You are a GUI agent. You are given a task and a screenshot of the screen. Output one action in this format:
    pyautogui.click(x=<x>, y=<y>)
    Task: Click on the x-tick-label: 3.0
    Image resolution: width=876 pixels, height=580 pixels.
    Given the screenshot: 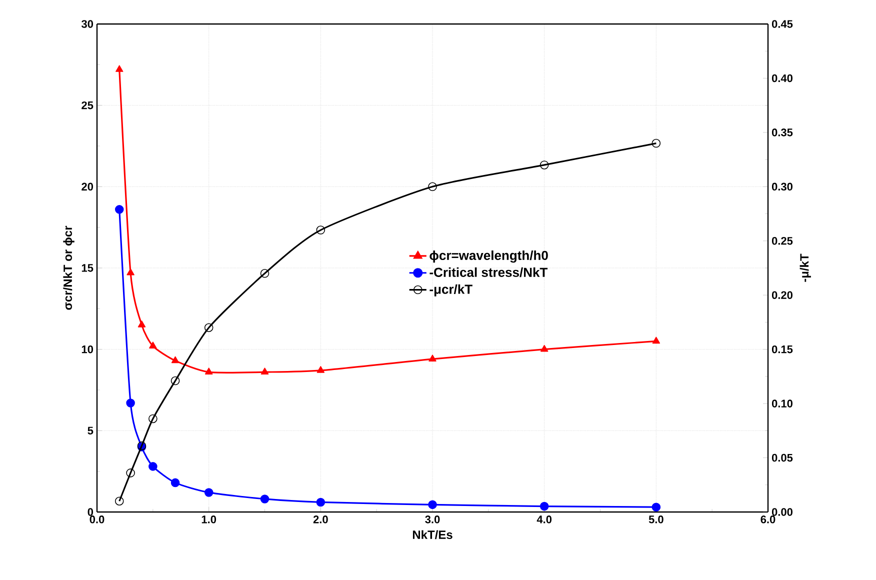 What is the action you would take?
    pyautogui.click(x=432, y=520)
    